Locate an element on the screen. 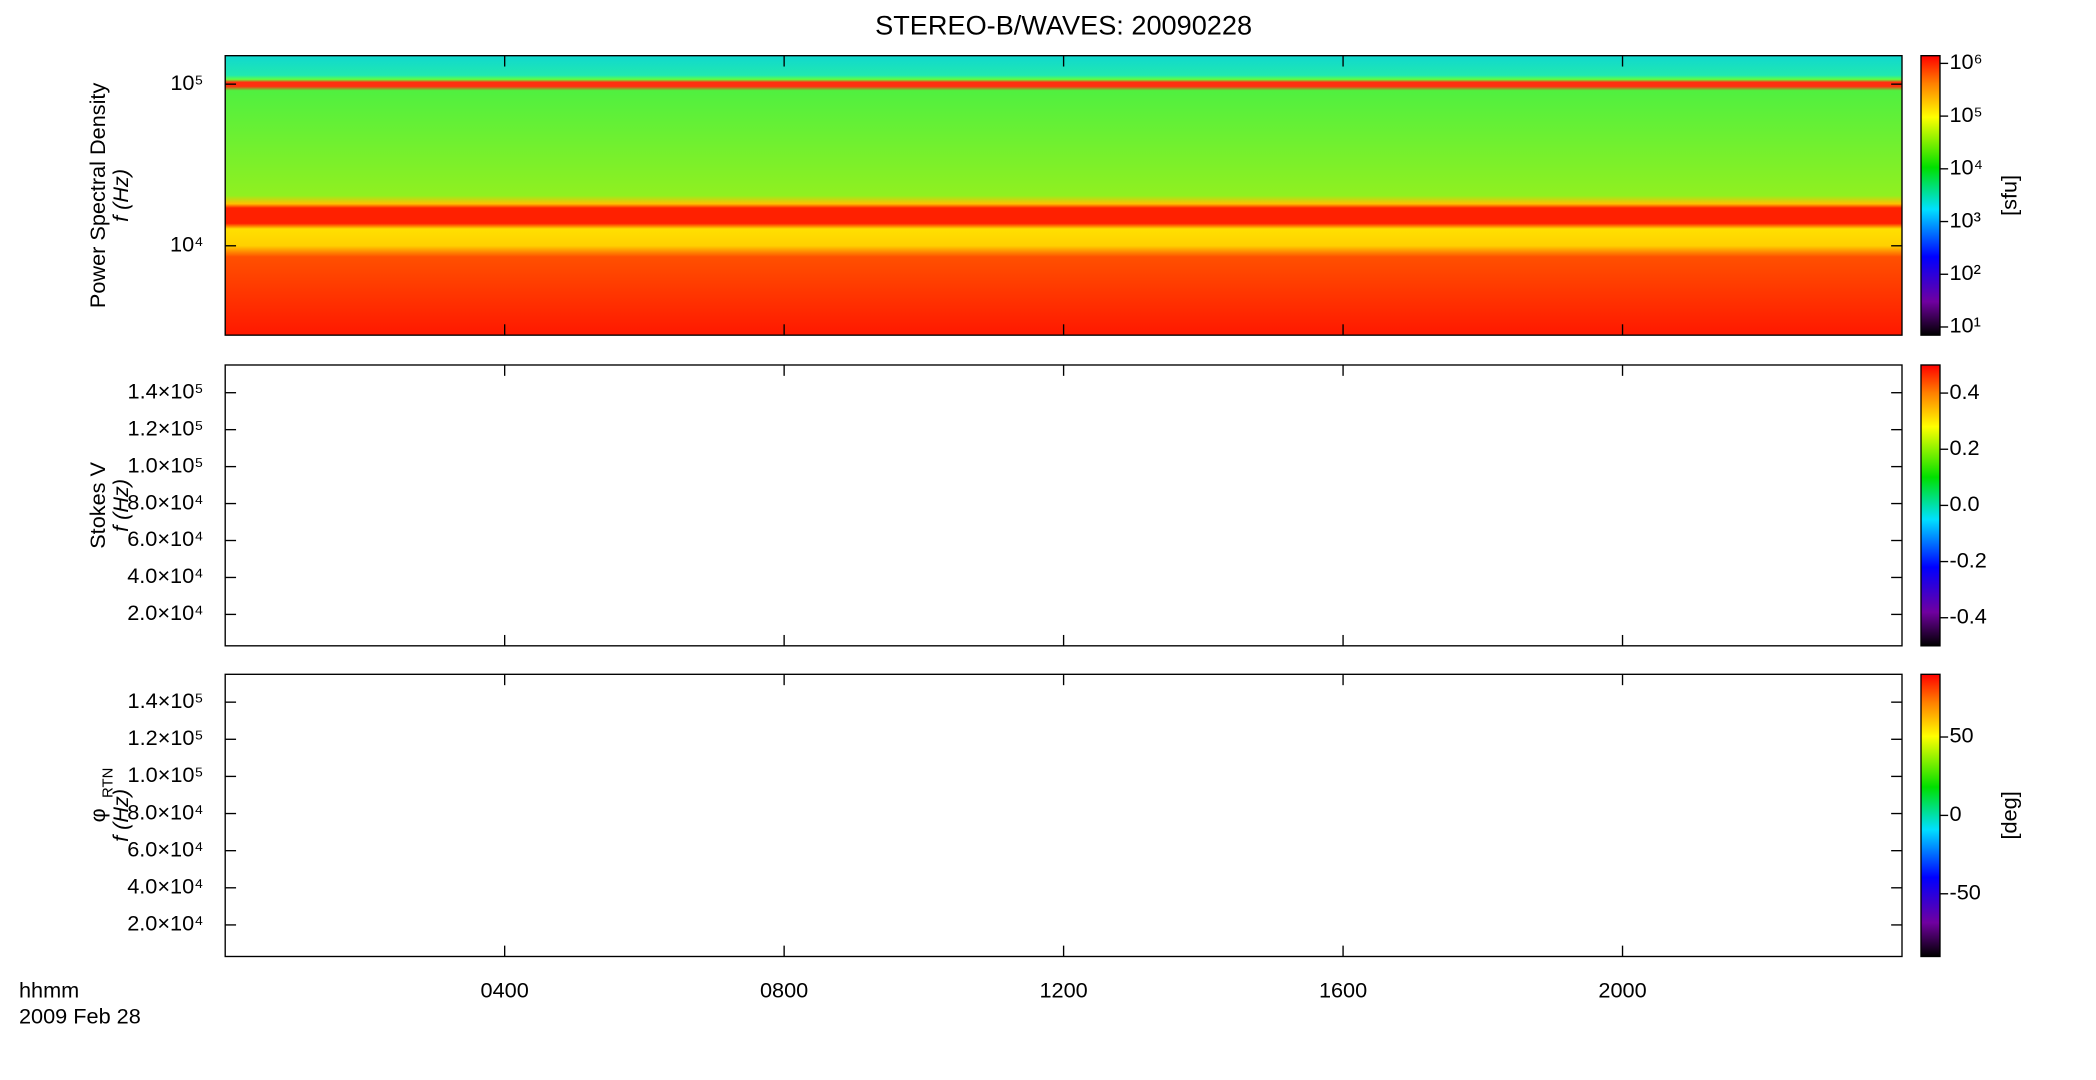 Image resolution: width=2096 pixels, height=1080 pixels. colorbar-tick-label: 10² is located at coordinates (1964, 272).